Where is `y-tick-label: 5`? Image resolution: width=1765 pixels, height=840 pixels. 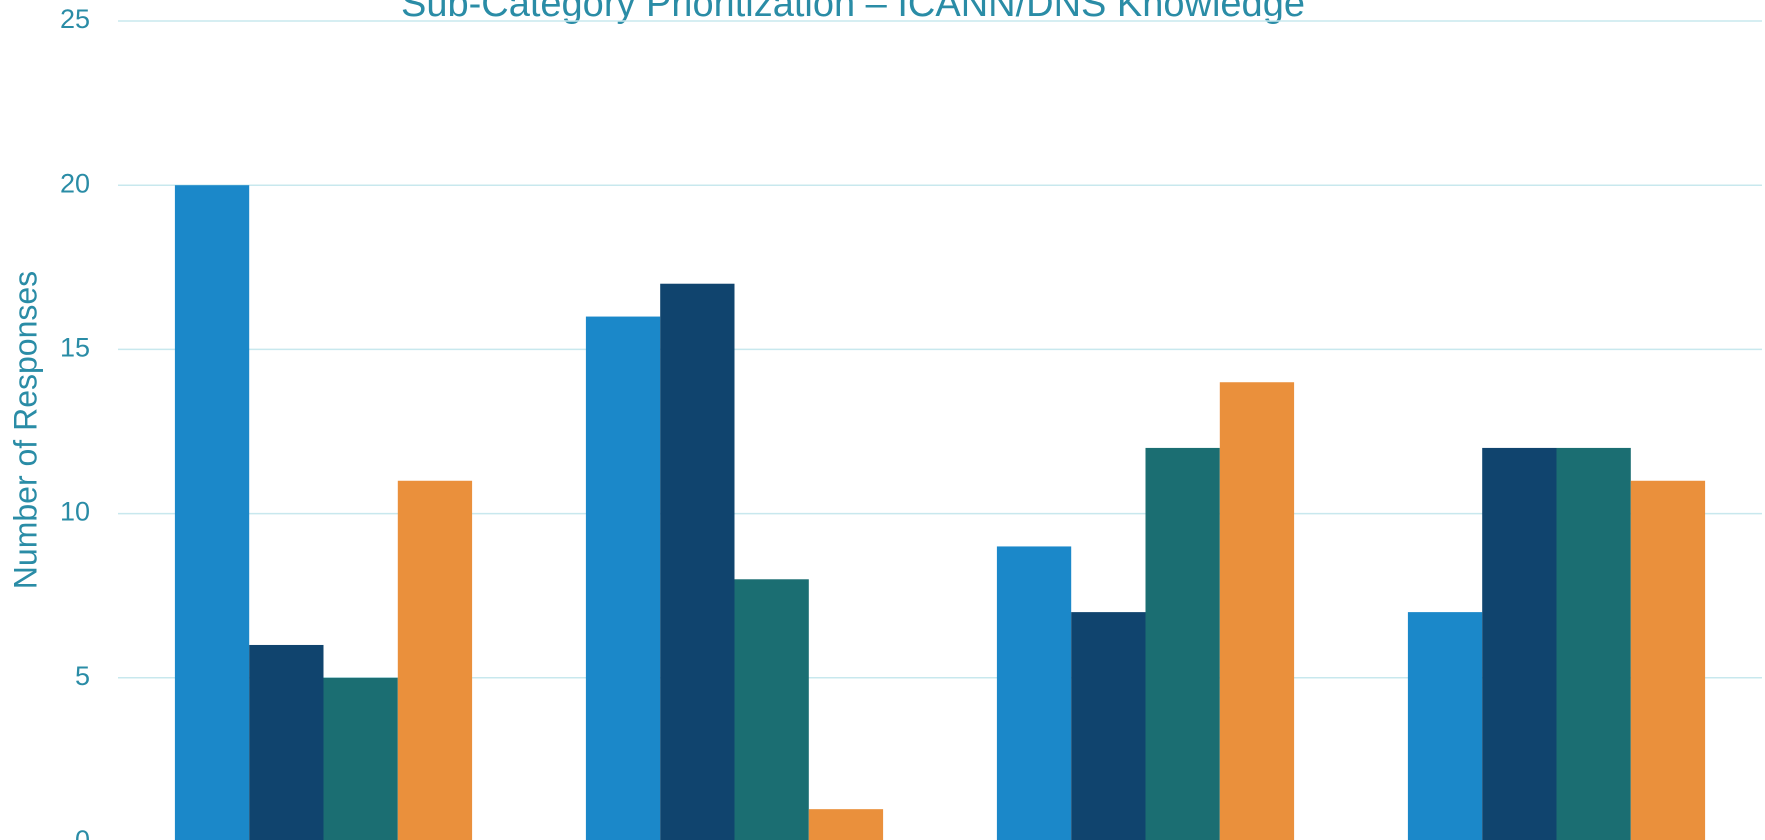
y-tick-label: 5 is located at coordinates (82, 676).